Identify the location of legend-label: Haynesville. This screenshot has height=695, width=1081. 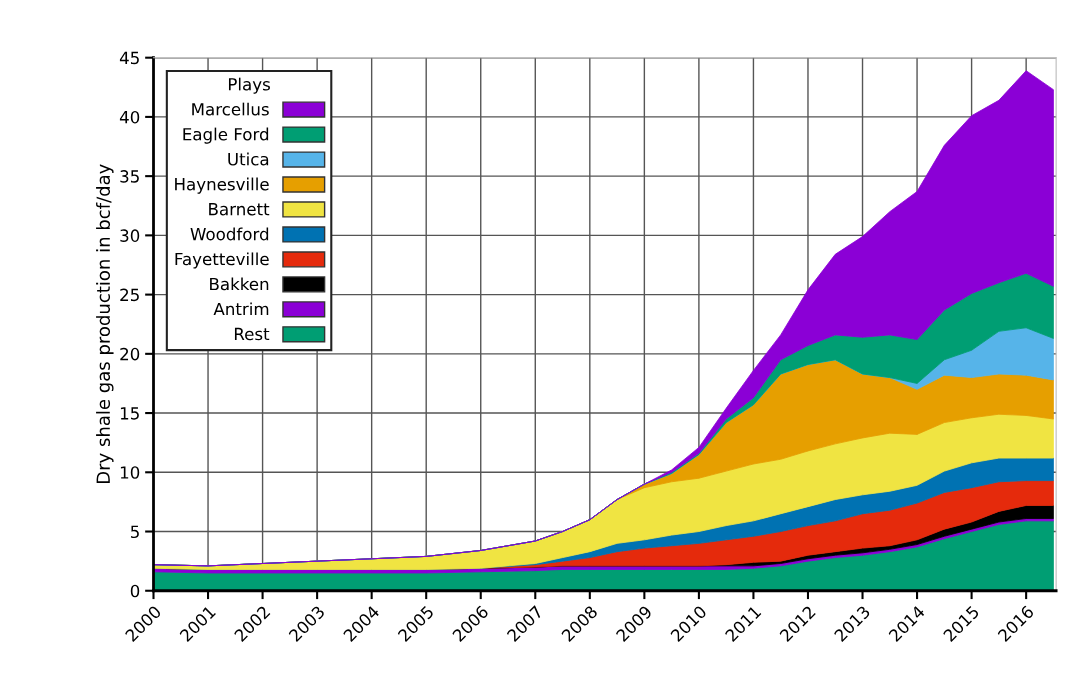
(222, 185).